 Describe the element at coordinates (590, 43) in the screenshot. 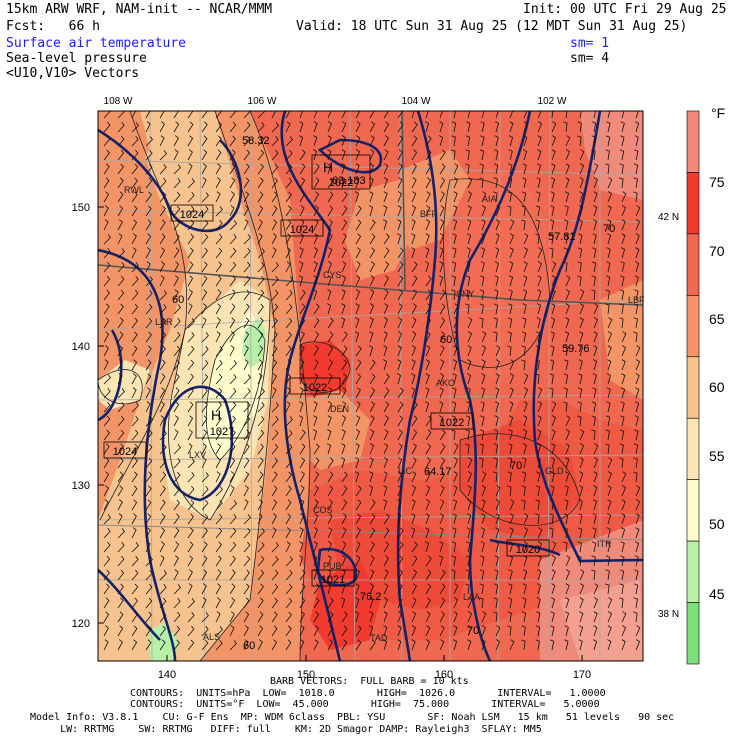

I see `smoothing-1: sm= 1` at that location.